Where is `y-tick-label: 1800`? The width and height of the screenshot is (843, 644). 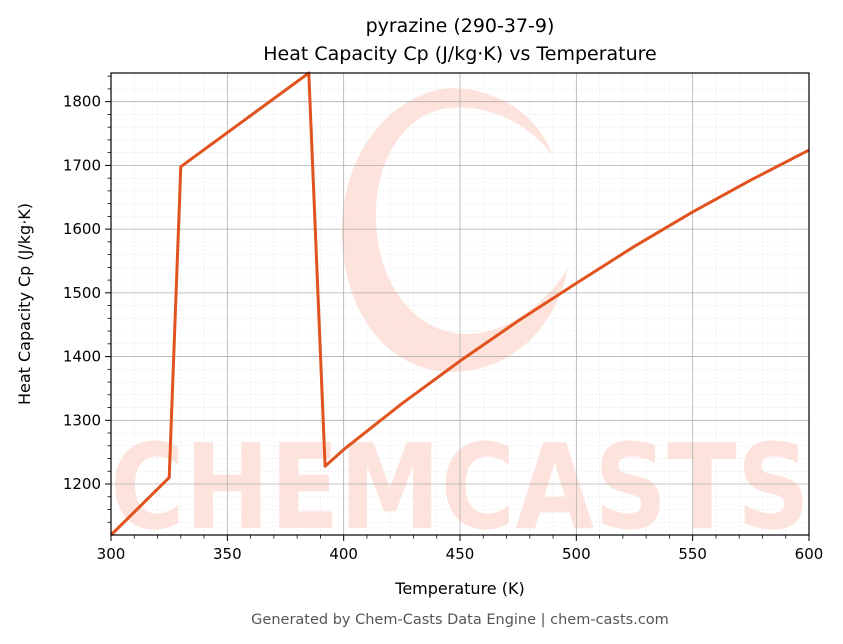
y-tick-label: 1800 is located at coordinates (82, 102).